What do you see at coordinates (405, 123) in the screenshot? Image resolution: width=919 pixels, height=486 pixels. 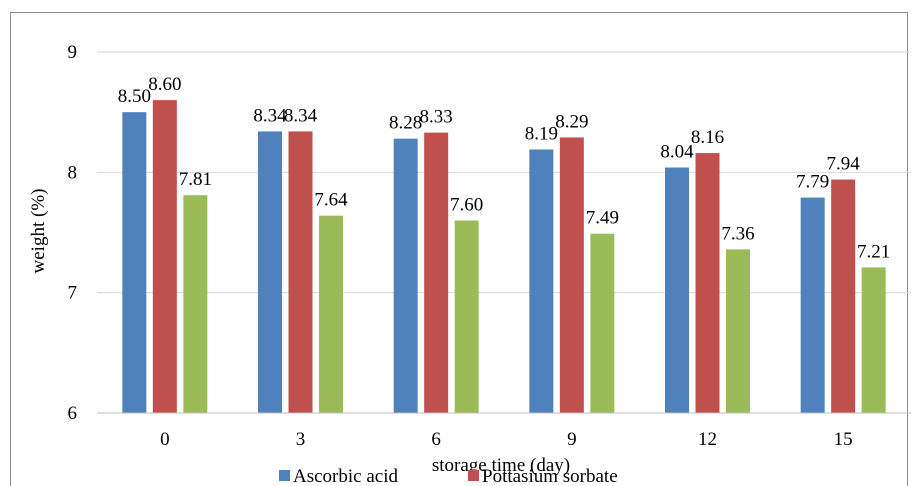 I see `data-label: 8.28` at bounding box center [405, 123].